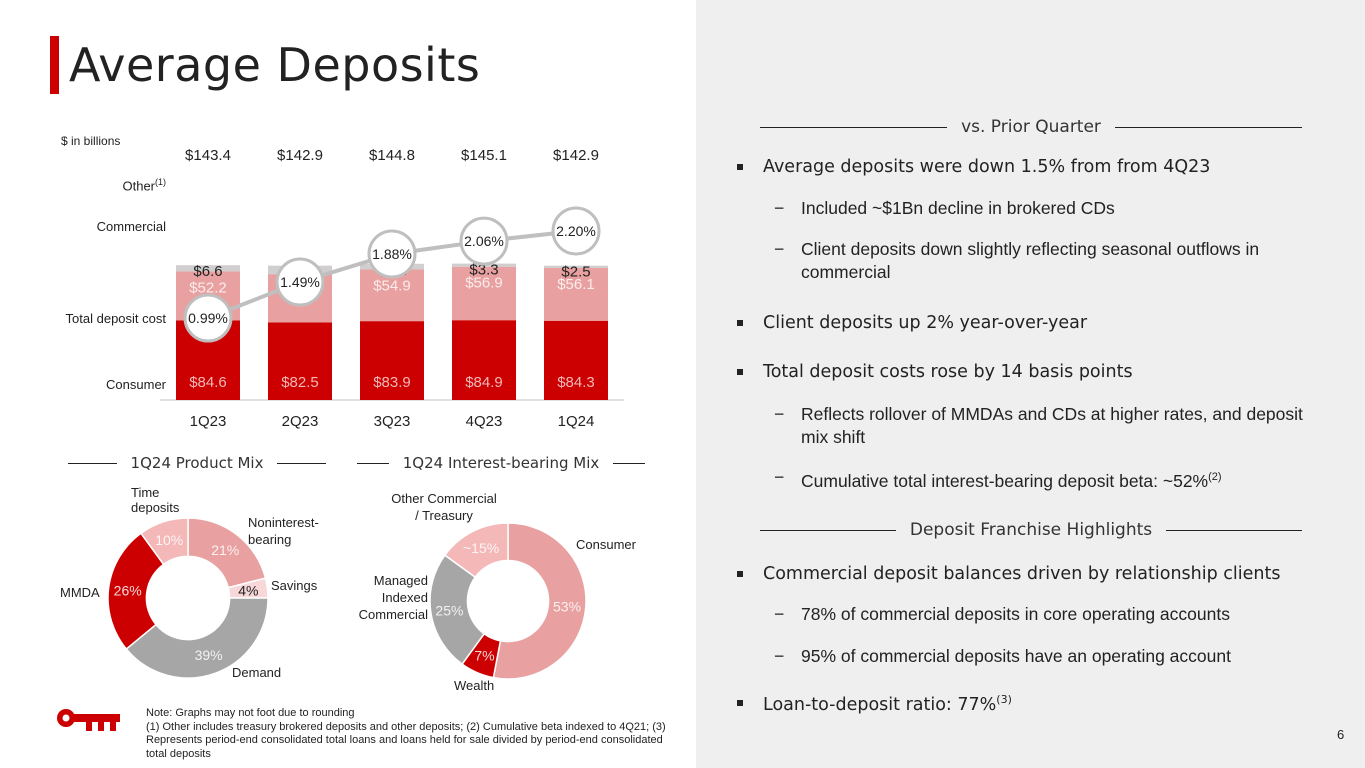  What do you see at coordinates (576, 421) in the screenshot?
I see `x-tick-label: 1Q24` at bounding box center [576, 421].